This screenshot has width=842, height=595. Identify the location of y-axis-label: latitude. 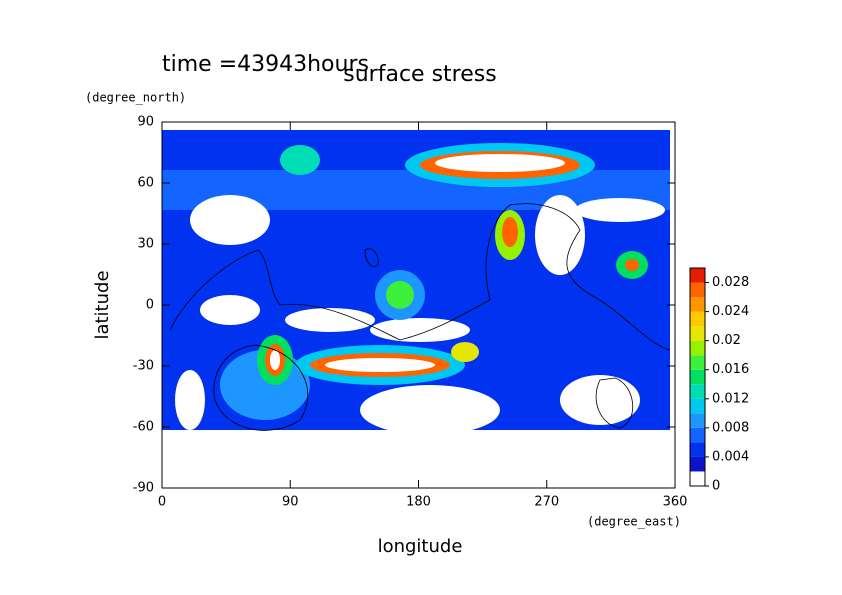
(102, 304).